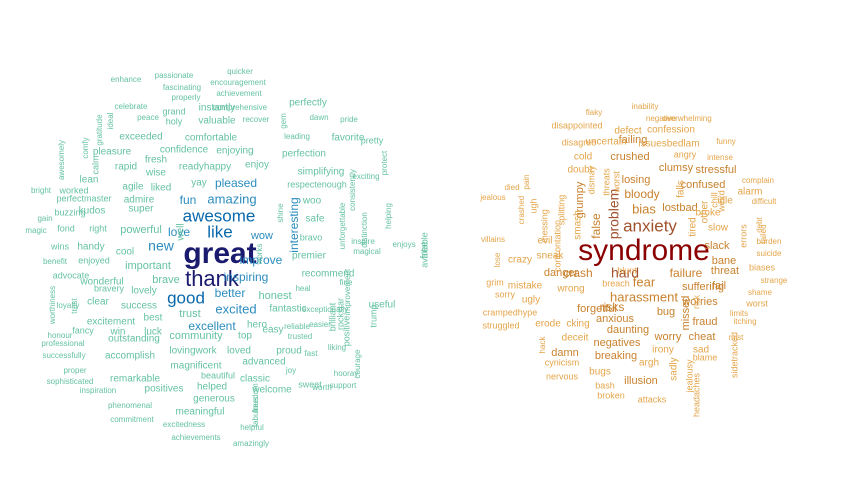 The height and width of the screenshot is (500, 850). Describe the element at coordinates (521, 210) in the screenshot. I see `negative-word: crashed` at that location.